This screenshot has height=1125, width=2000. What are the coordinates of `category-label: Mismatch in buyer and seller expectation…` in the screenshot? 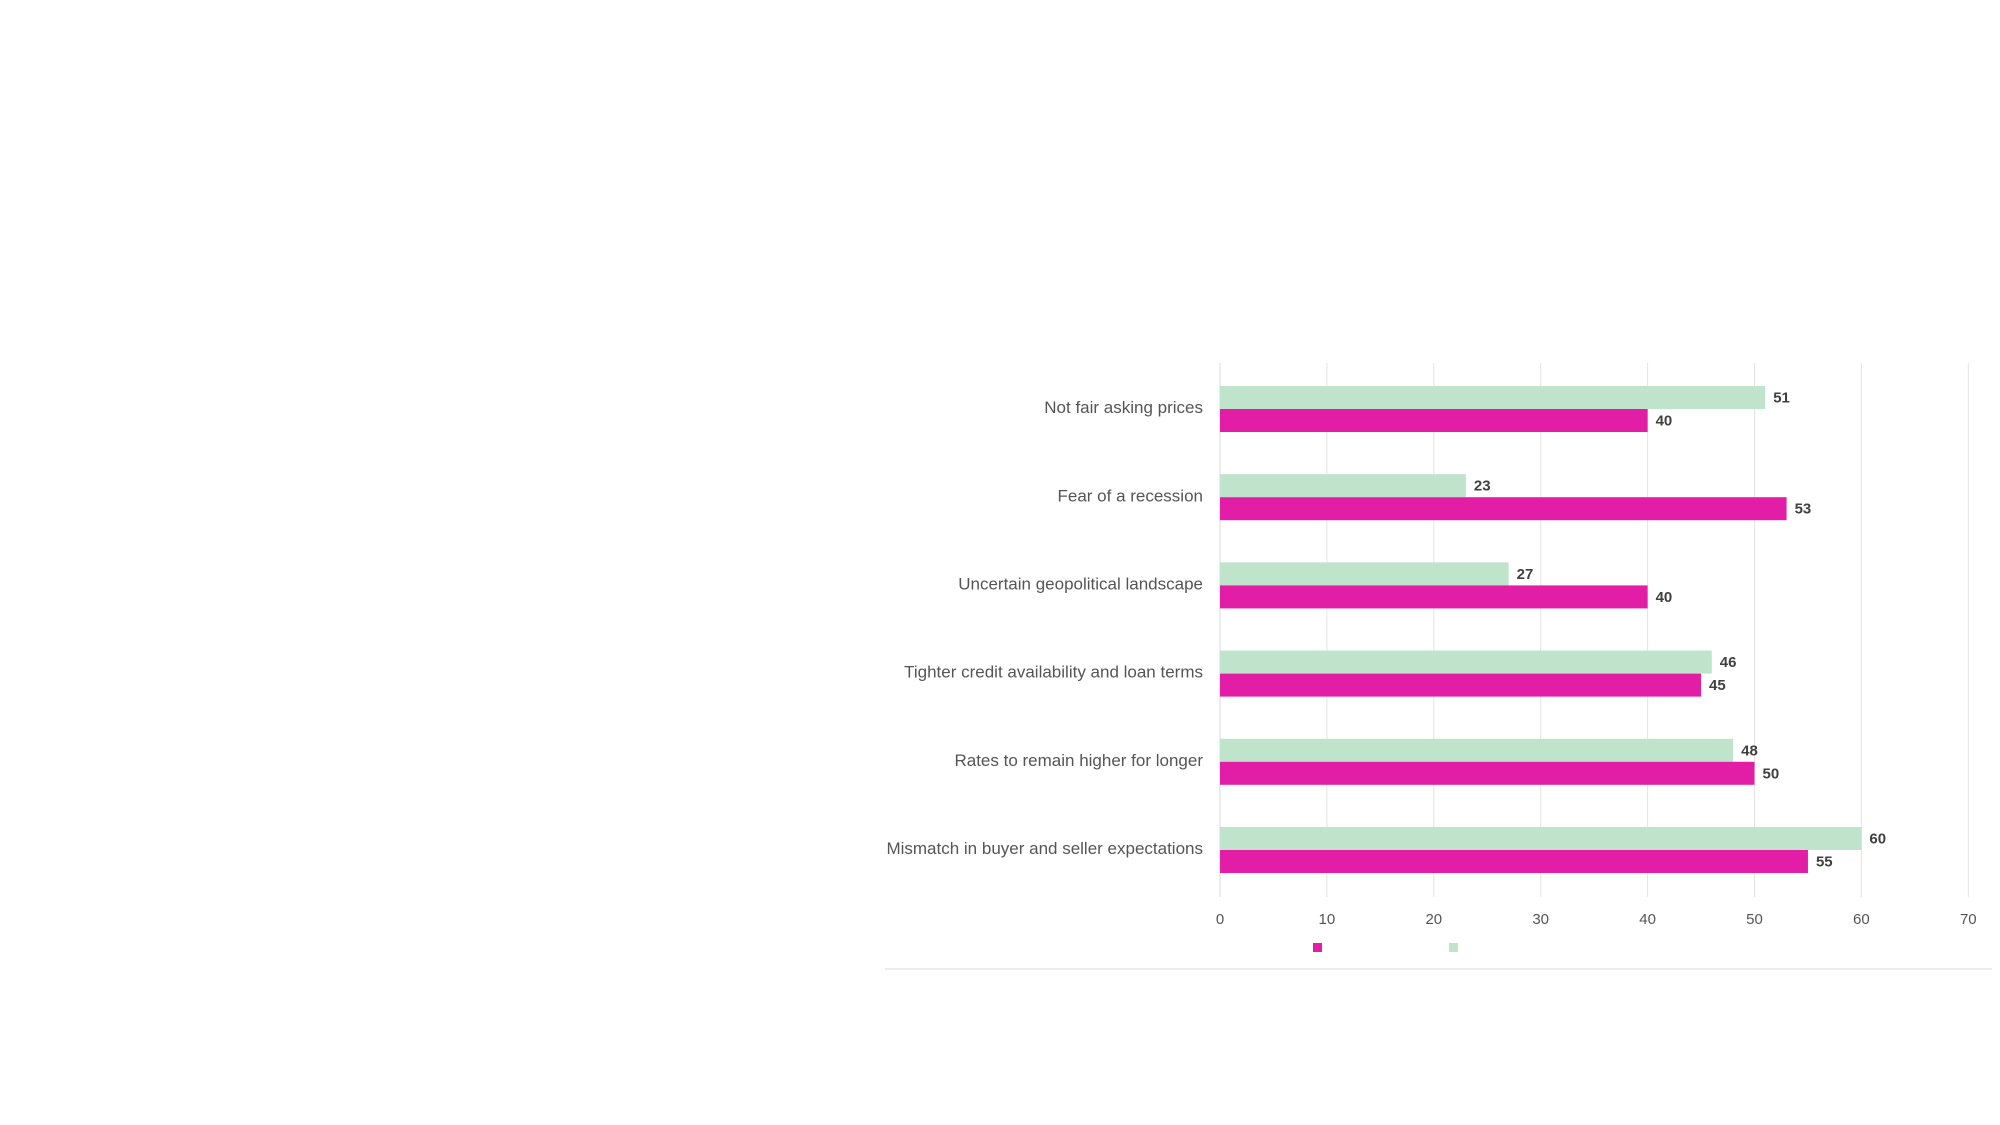 It's located at (1044, 848).